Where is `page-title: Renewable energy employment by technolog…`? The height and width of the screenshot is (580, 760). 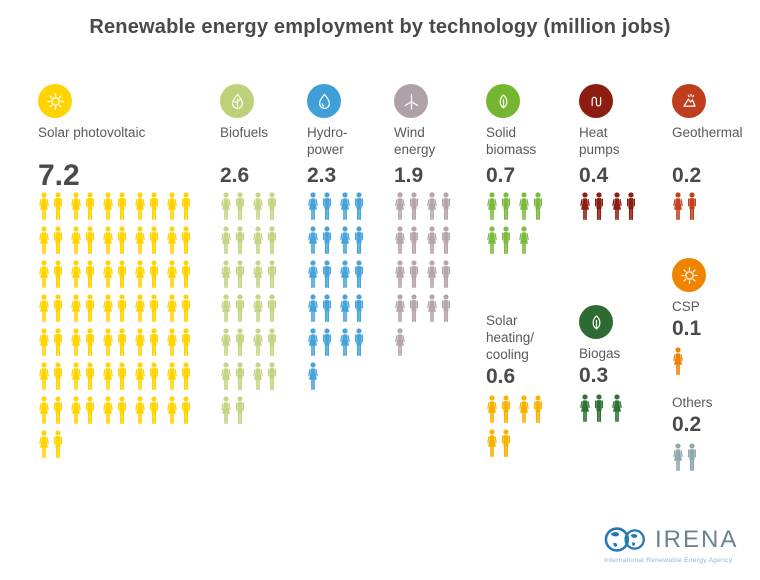
page-title: Renewable energy employment by technolog… is located at coordinates (380, 27).